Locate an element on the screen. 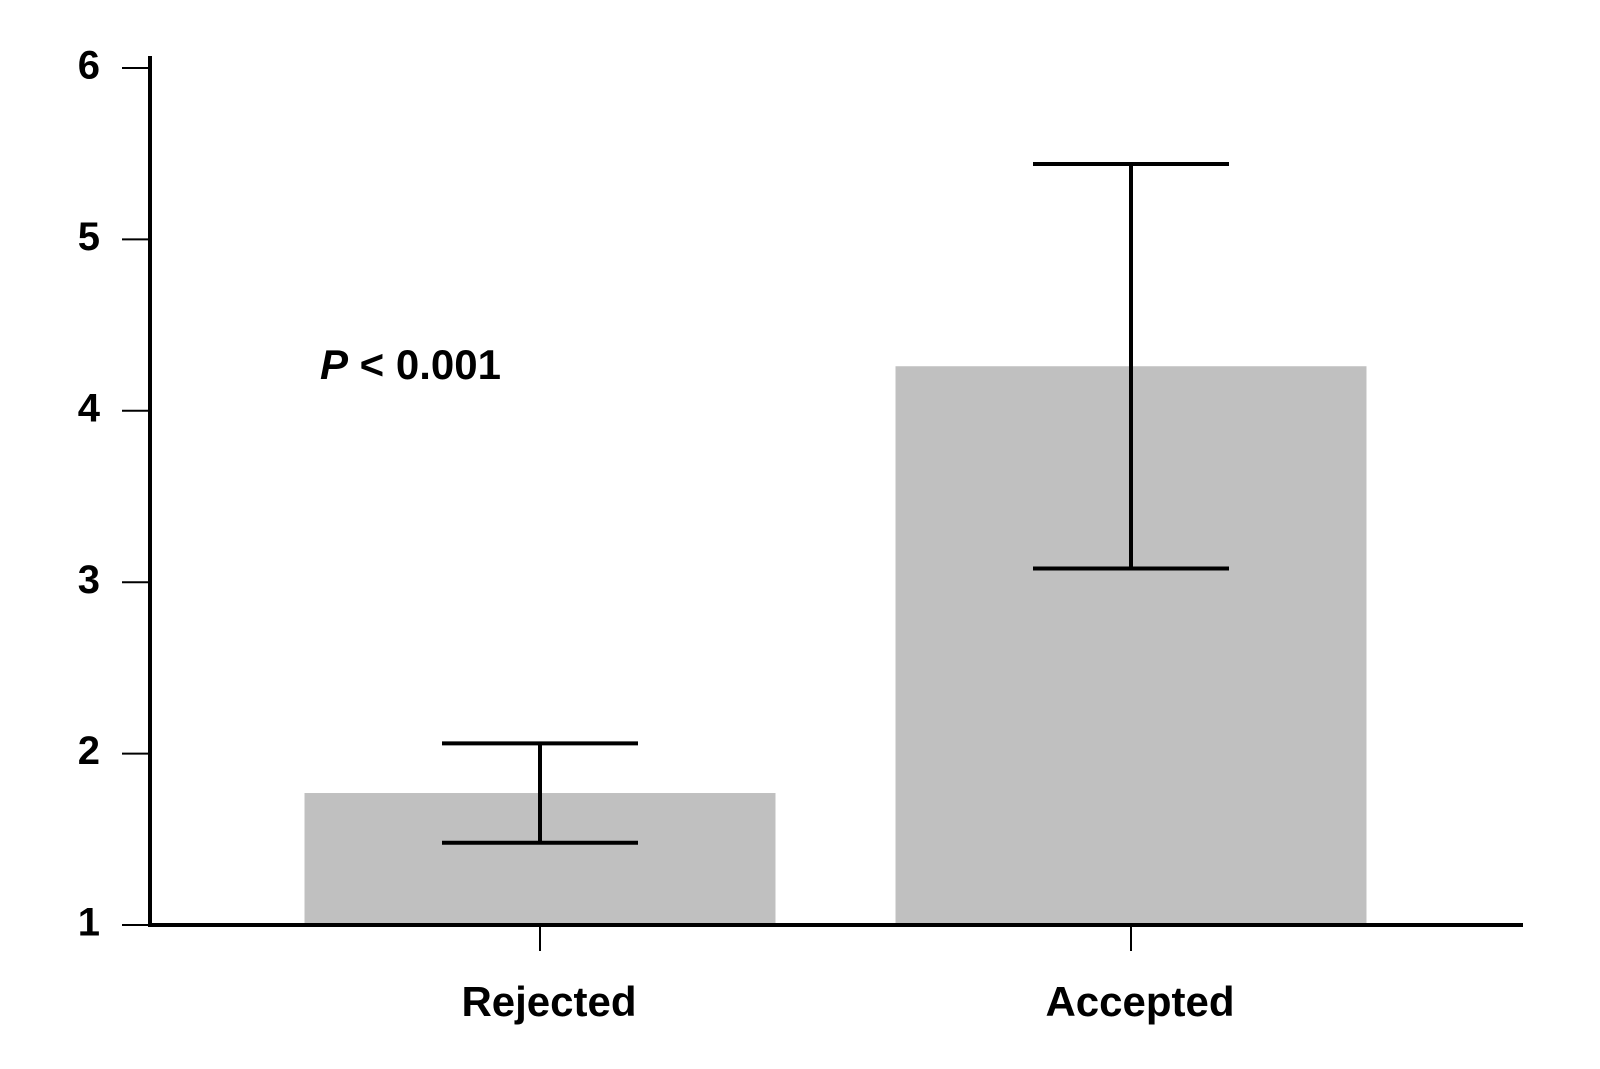 The image size is (1600, 1069). y-tick-label: 3 is located at coordinates (89, 580).